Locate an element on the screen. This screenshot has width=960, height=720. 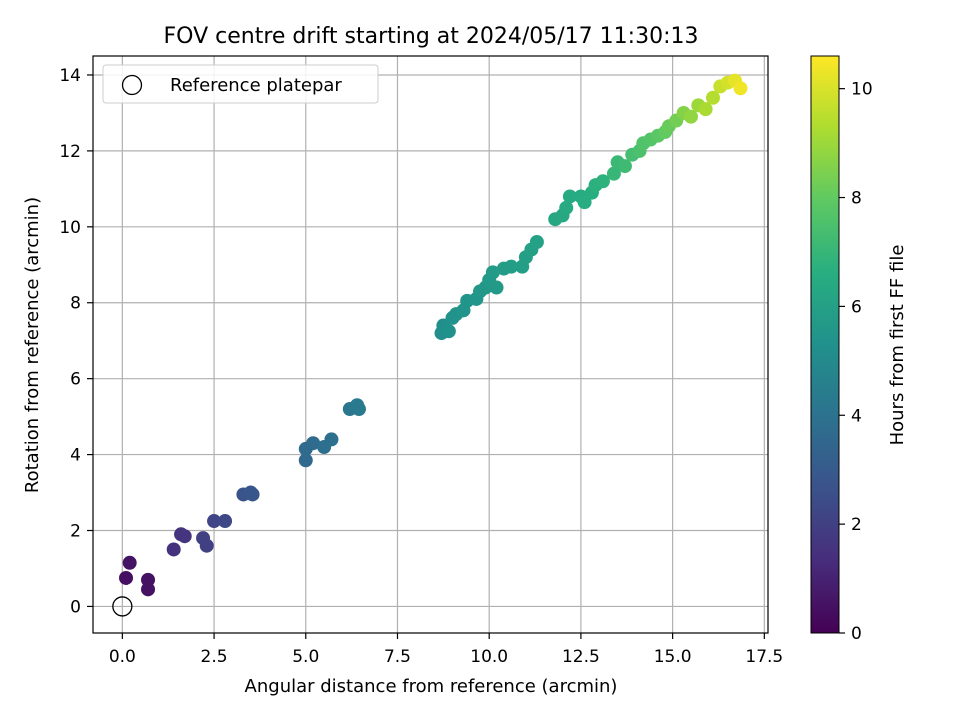
legend: Reference platepar is located at coordinates (240, 84).